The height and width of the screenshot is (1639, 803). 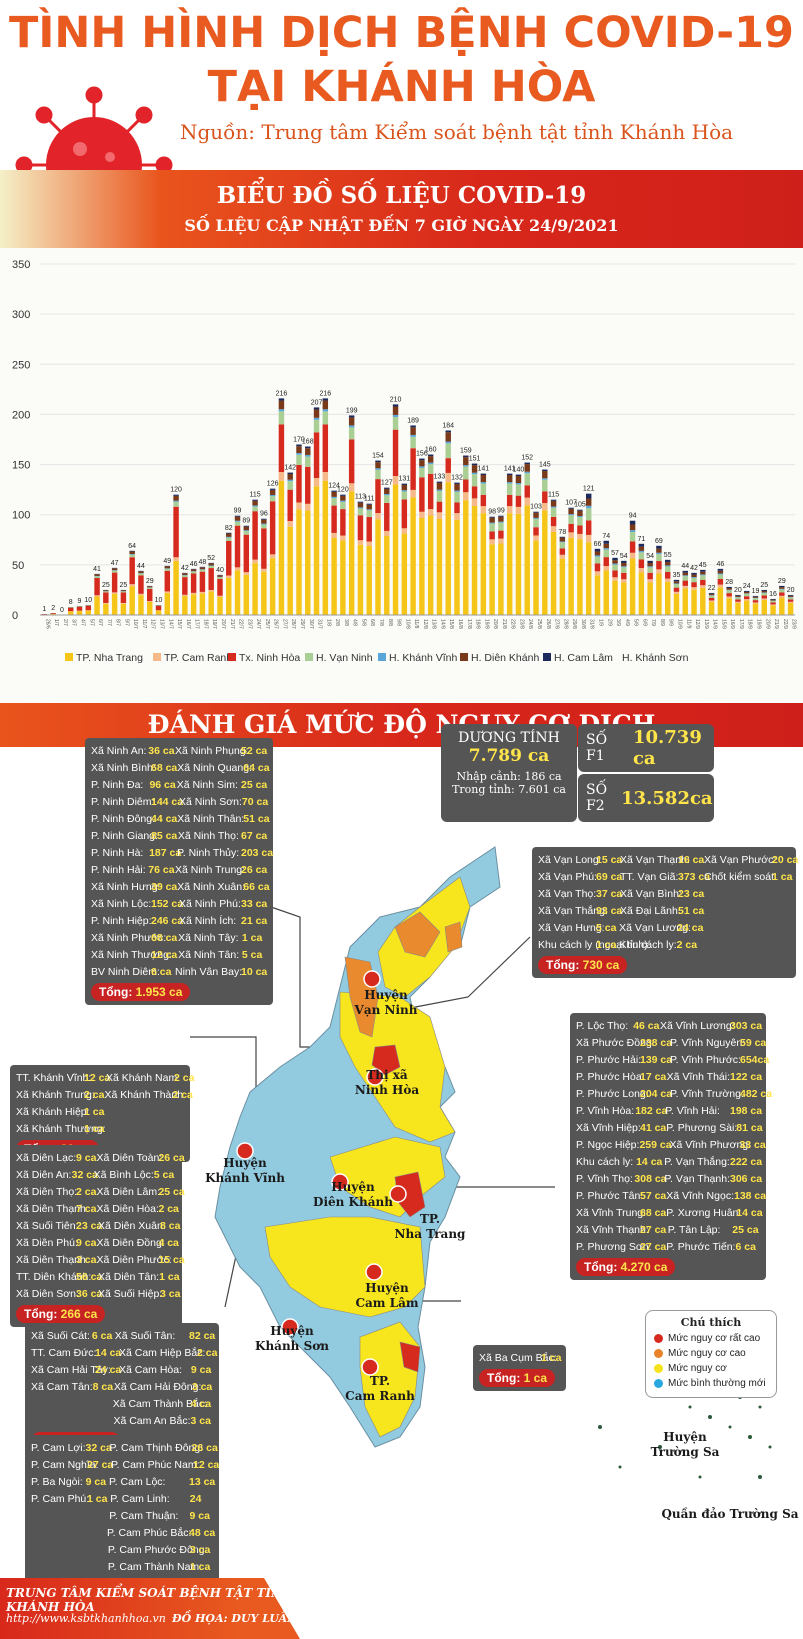 What do you see at coordinates (360, 497) in the screenshot?
I see `data-label: 113` at bounding box center [360, 497].